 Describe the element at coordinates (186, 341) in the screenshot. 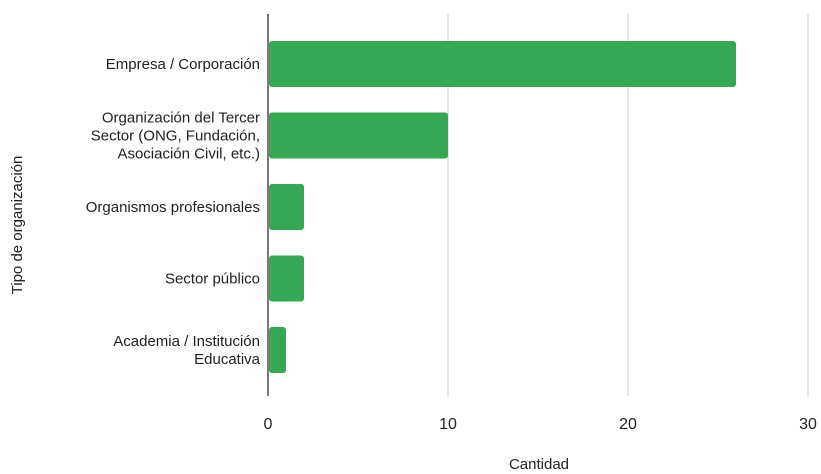

I see `category-label-line: Academia / Institución` at that location.